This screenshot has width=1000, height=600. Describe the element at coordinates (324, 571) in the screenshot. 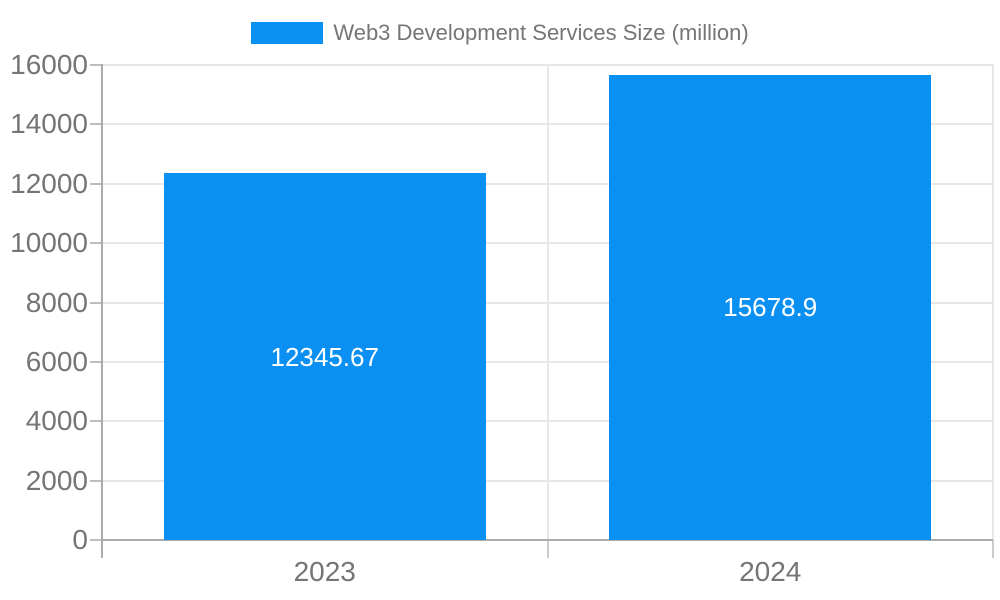

I see `x-axis-tick-label: 2023` at that location.